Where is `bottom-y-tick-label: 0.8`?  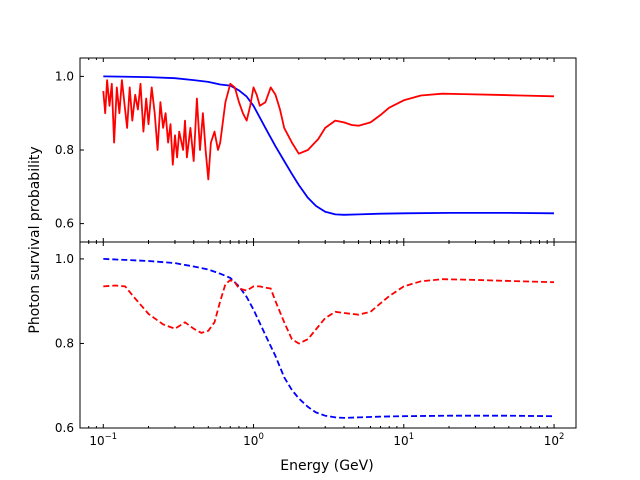
bottom-y-tick-label: 0.8 is located at coordinates (64, 343).